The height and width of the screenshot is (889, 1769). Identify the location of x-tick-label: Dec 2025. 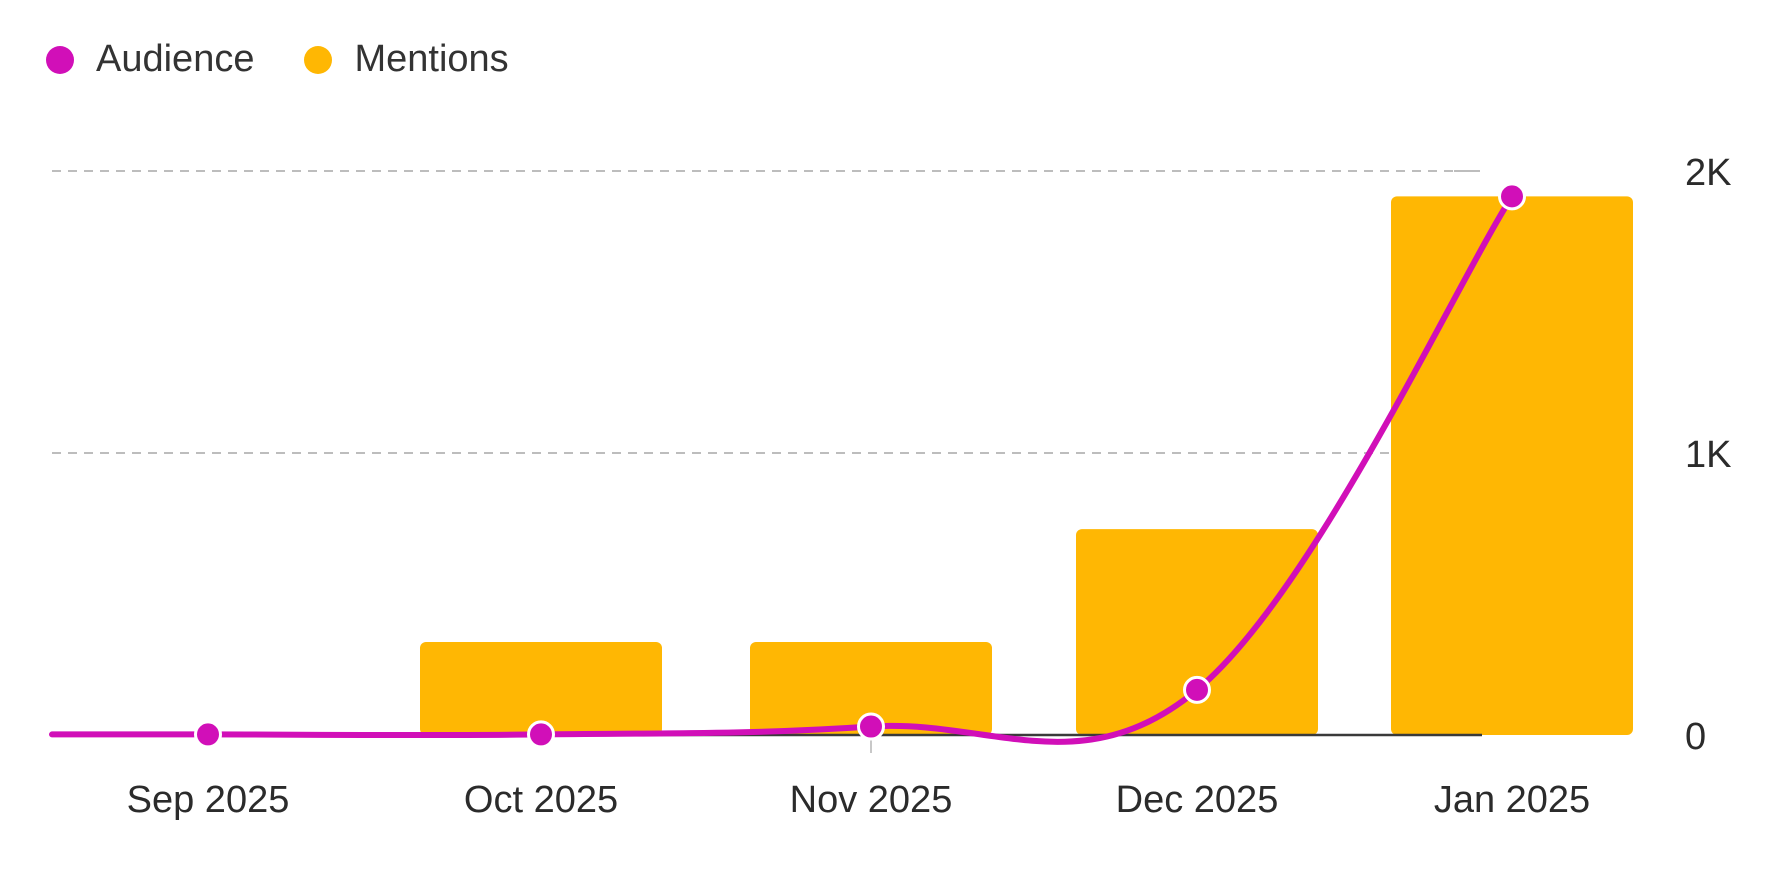
(1197, 800).